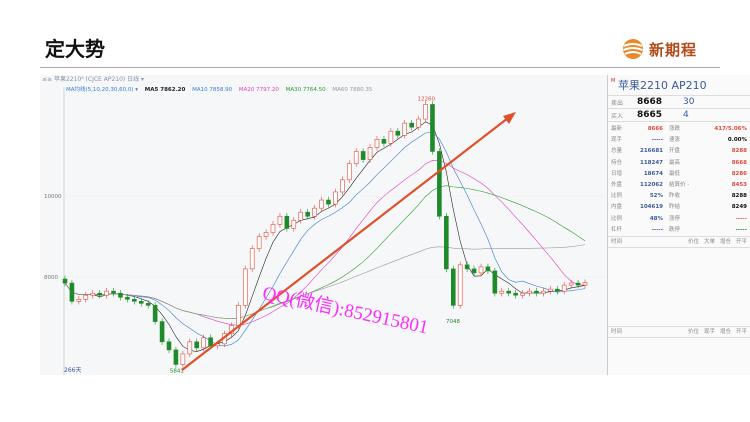 Image resolution: width=750 pixels, height=422 pixels. Describe the element at coordinates (72, 370) in the screenshot. I see `bar-count-label: 266天` at that location.